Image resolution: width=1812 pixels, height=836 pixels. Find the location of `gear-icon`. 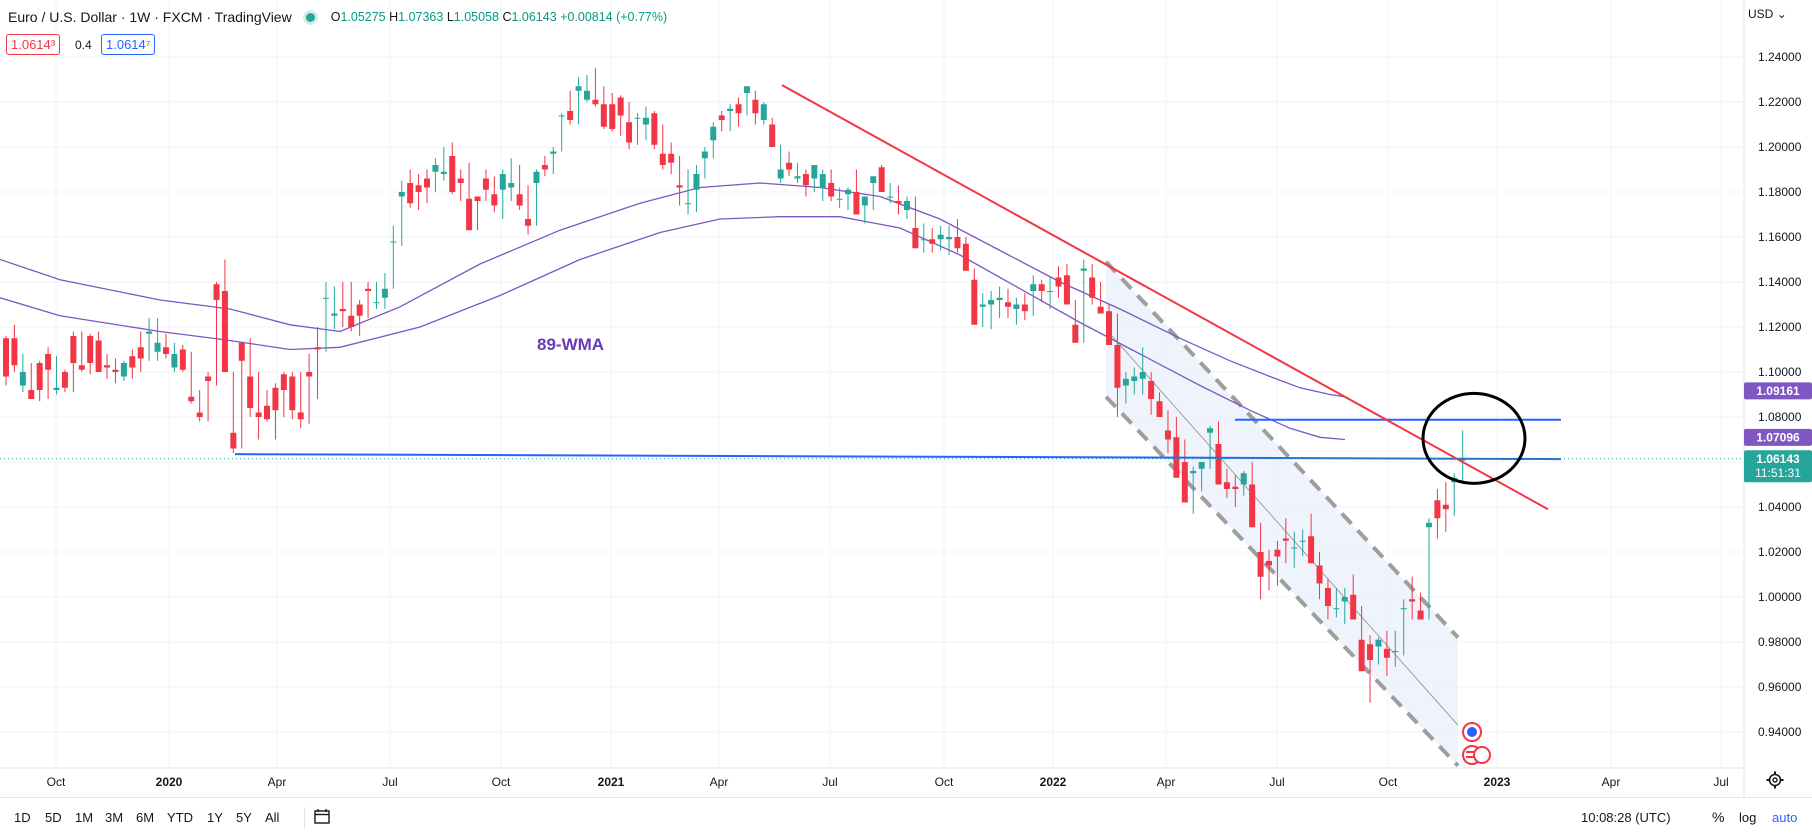

gear-icon is located at coordinates (1775, 782).